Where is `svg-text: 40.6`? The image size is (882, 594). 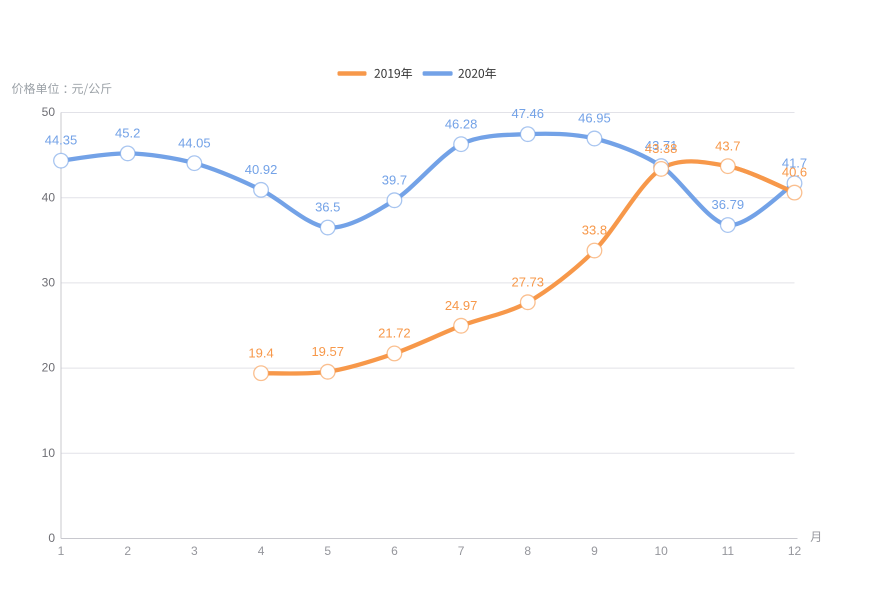 svg-text: 40.6 is located at coordinates (794, 172).